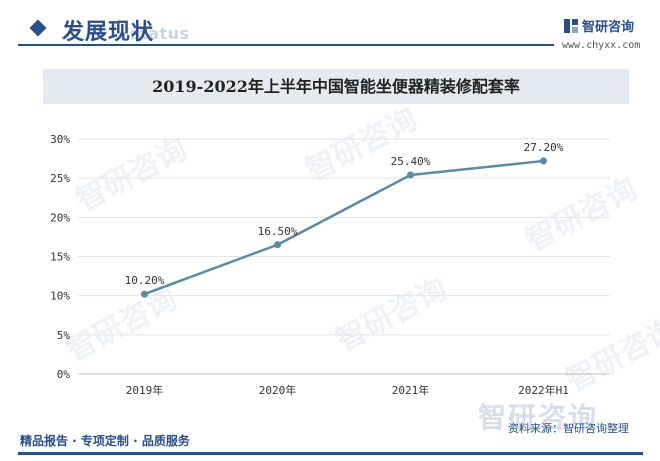 The image size is (660, 461). I want to click on chart-title-band: 2019-2022年上半年中国智能坐便器精装修配套率, so click(336, 86).